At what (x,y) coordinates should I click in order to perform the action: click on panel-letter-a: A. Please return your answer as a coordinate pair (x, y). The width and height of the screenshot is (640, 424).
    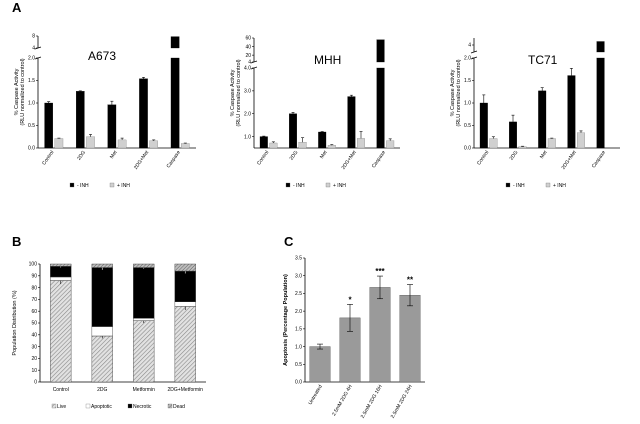
    Looking at the image, I should click on (17, 7).